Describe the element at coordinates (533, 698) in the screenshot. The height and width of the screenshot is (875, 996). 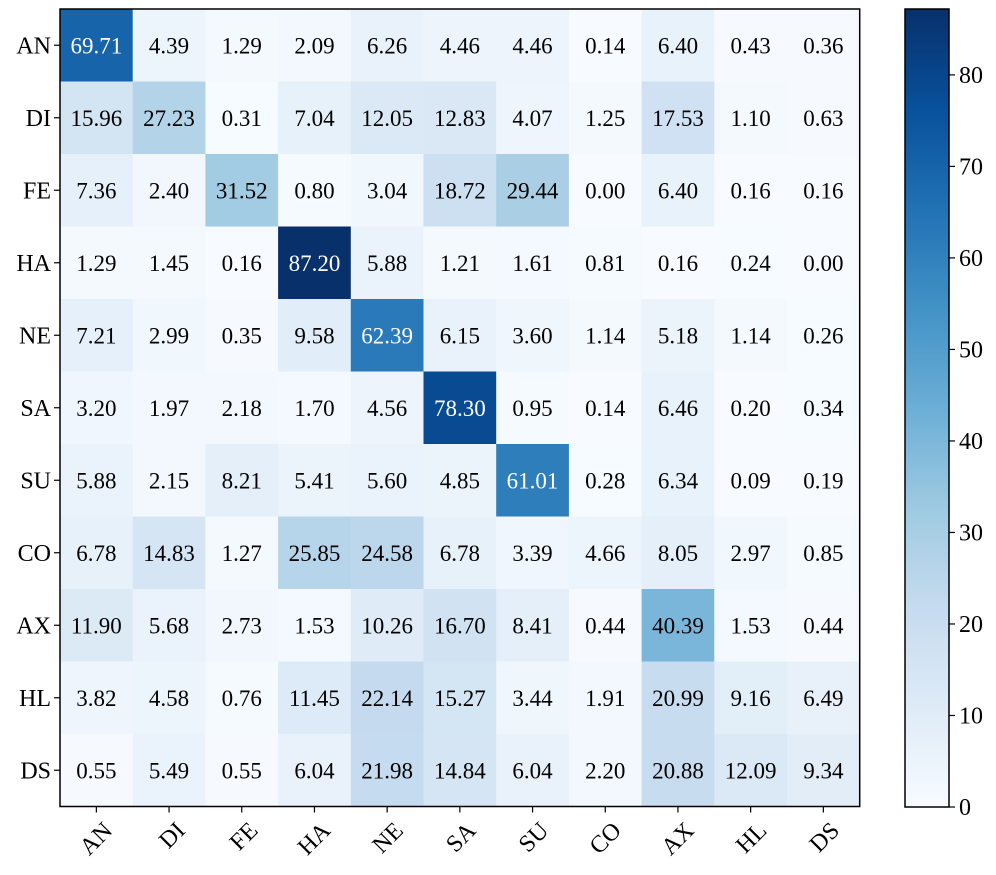
I see `heatmap-cell-hl-su` at that location.